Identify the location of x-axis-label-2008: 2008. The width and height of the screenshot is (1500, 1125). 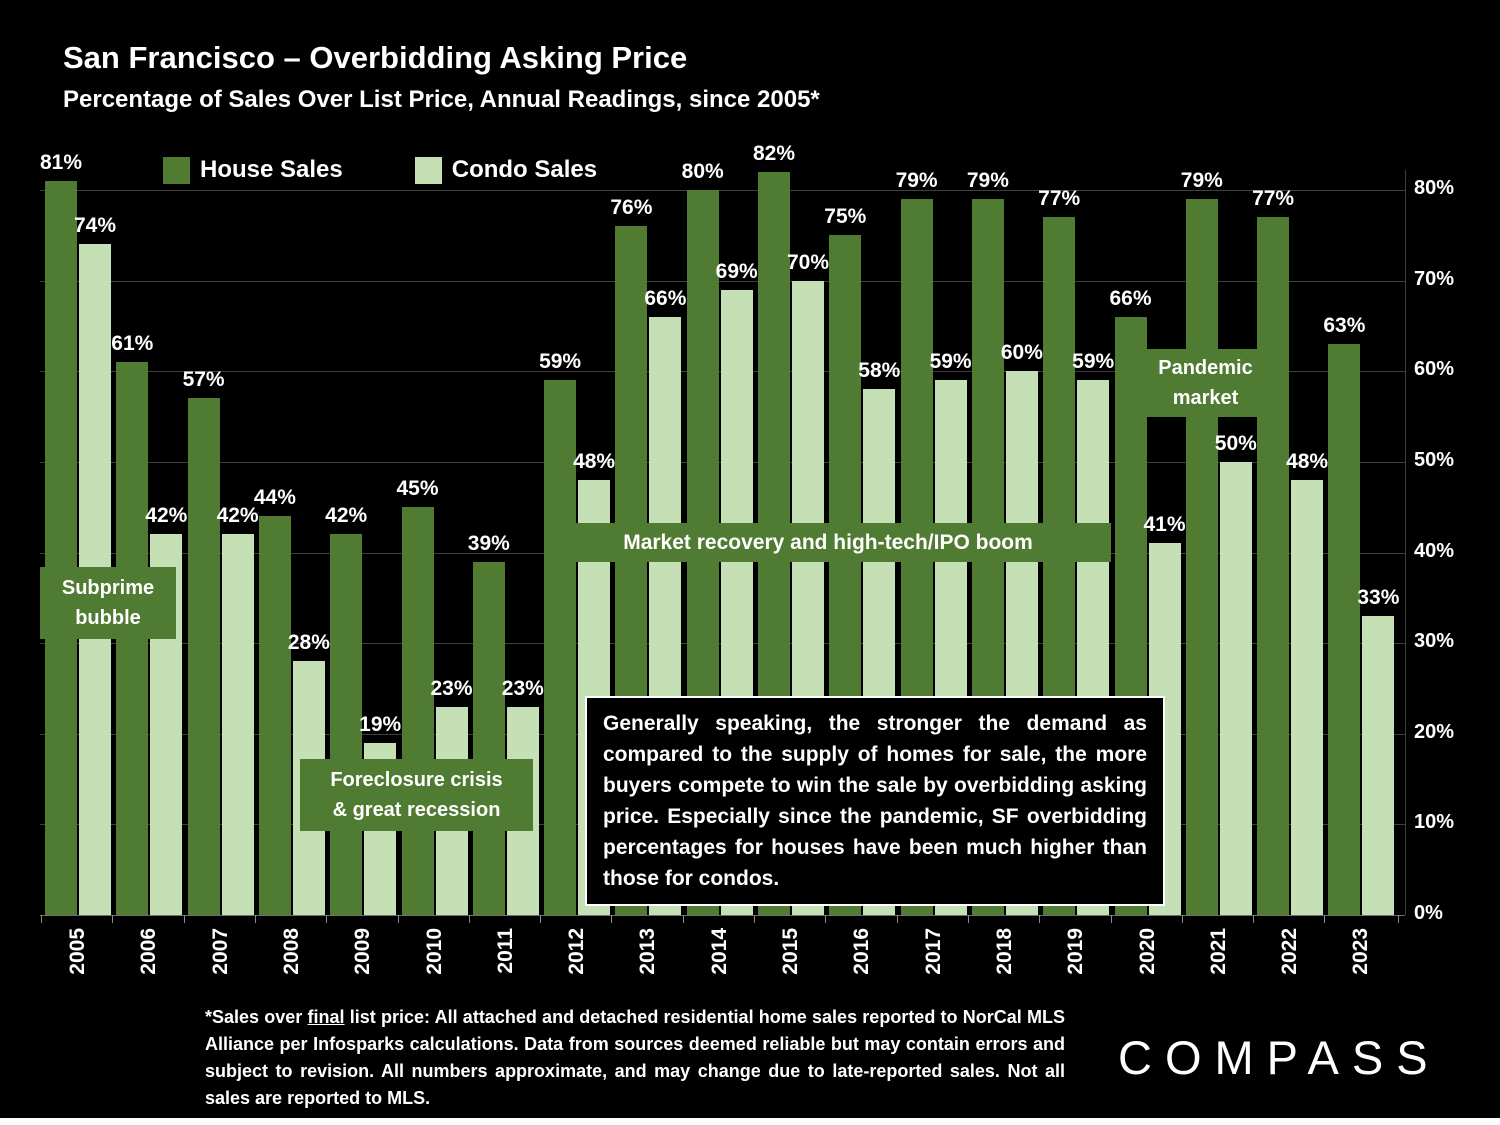
(291, 951).